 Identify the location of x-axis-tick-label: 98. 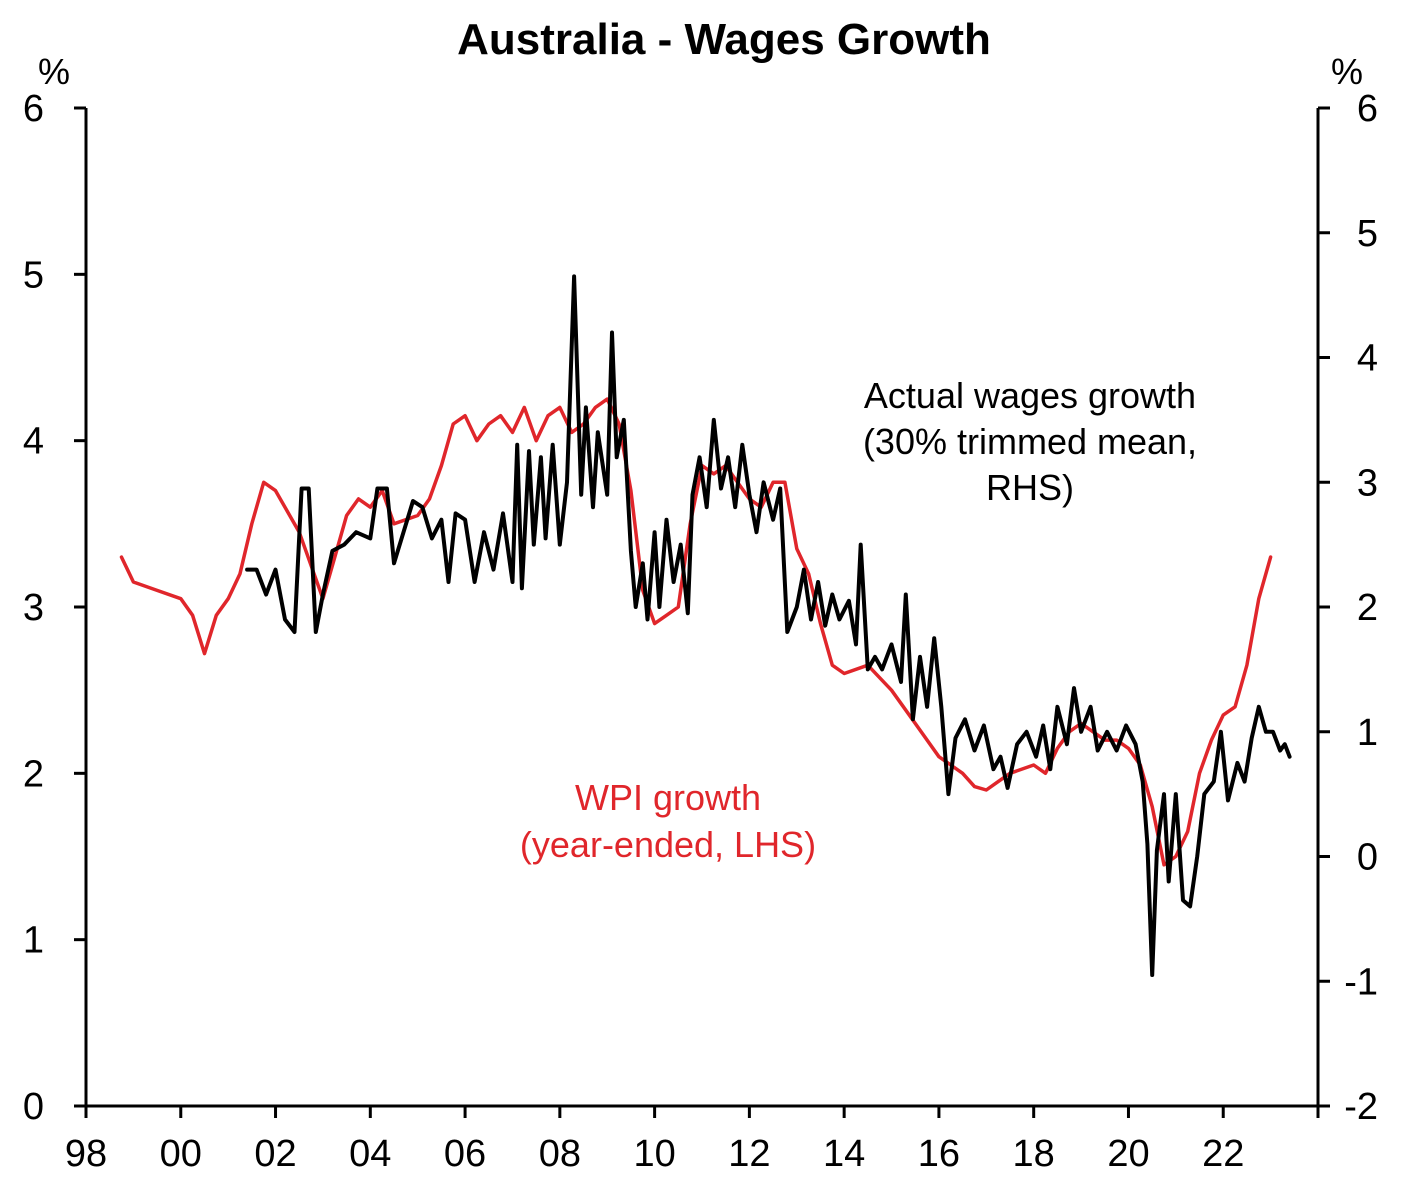
(86, 1154).